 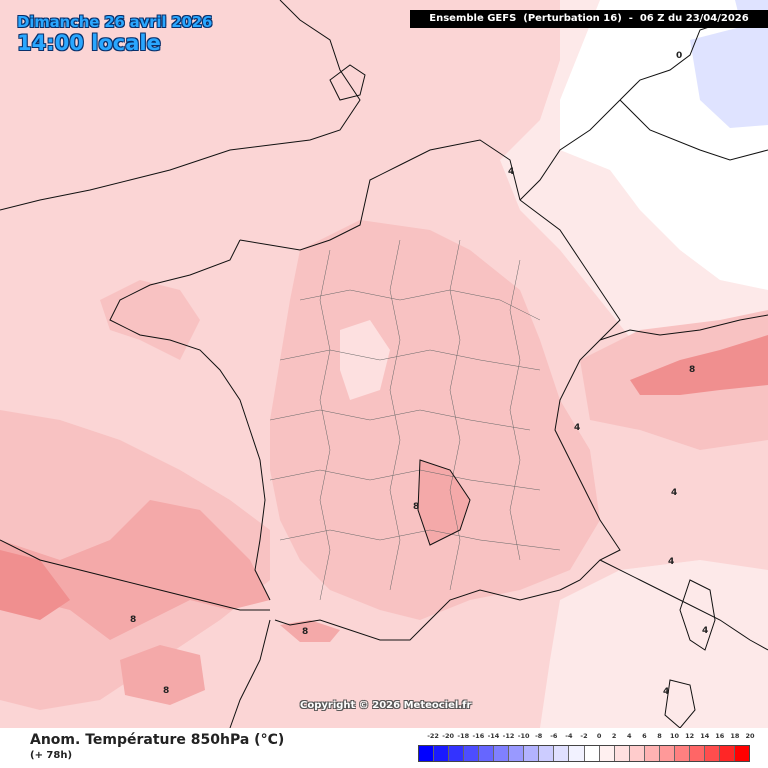 What do you see at coordinates (365, 360) in the screenshot?
I see `anomaly-field-4-6-center` at bounding box center [365, 360].